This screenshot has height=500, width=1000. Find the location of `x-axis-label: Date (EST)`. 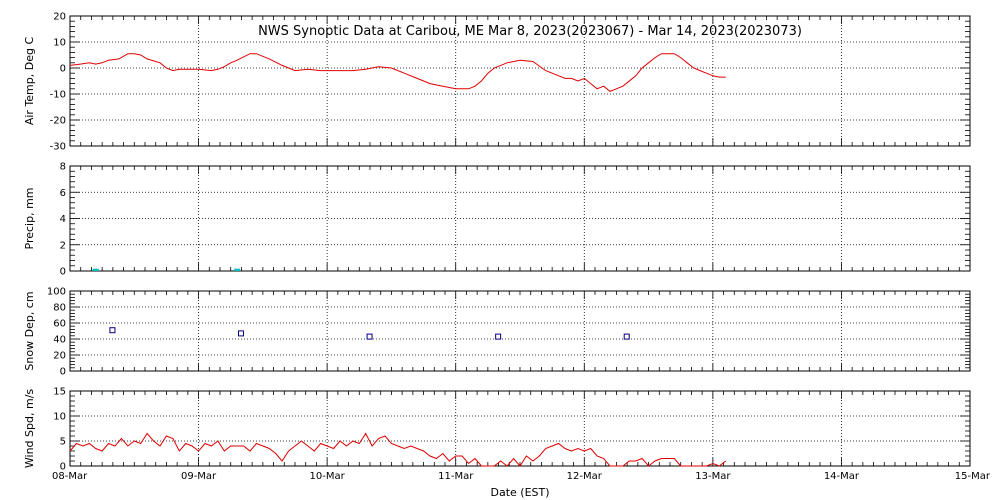

x-axis-label: Date (EST) is located at coordinates (519, 492).